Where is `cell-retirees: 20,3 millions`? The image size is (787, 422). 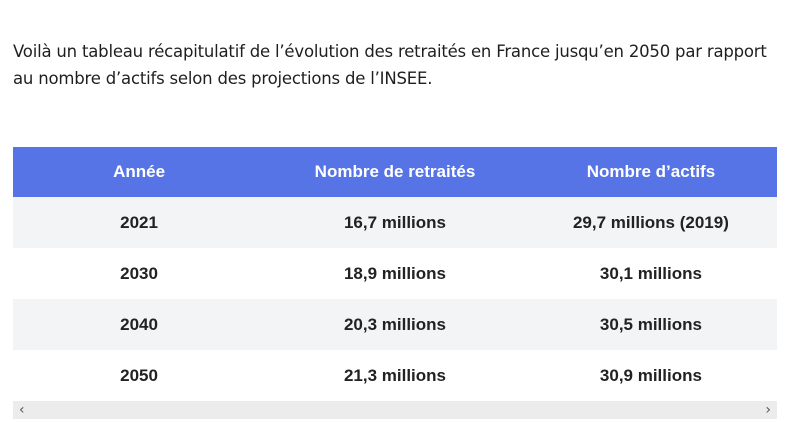 cell-retirees: 20,3 millions is located at coordinates (395, 324).